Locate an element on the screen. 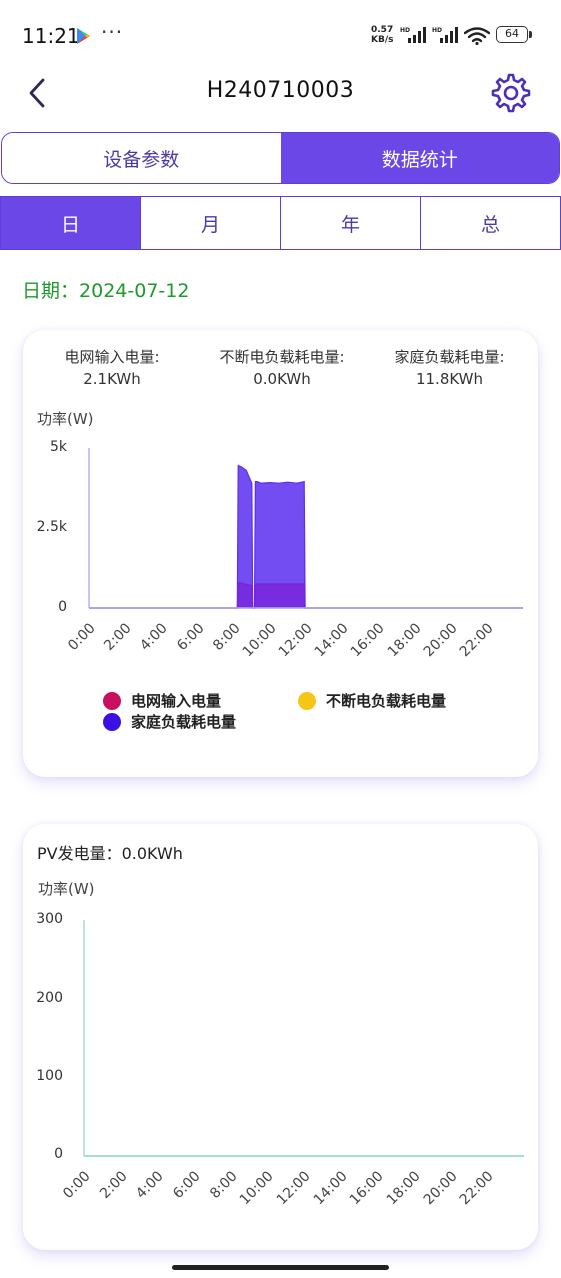 The image size is (561, 1278). stat-label: 不断电负载耗电量: is located at coordinates (282, 357).